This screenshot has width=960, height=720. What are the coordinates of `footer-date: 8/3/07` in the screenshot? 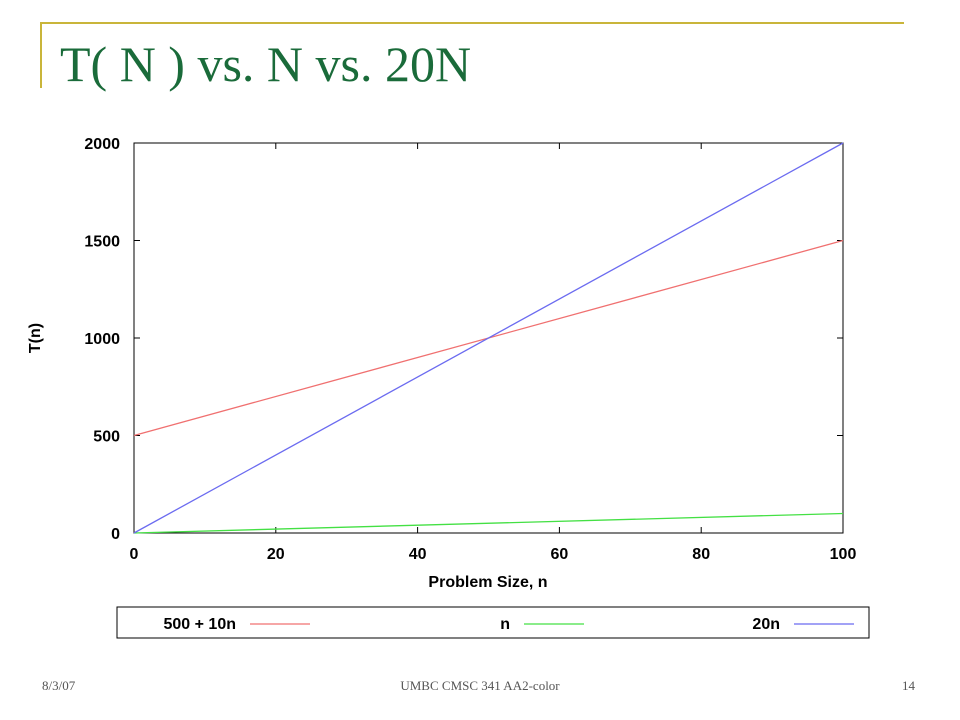 It's located at (59, 685).